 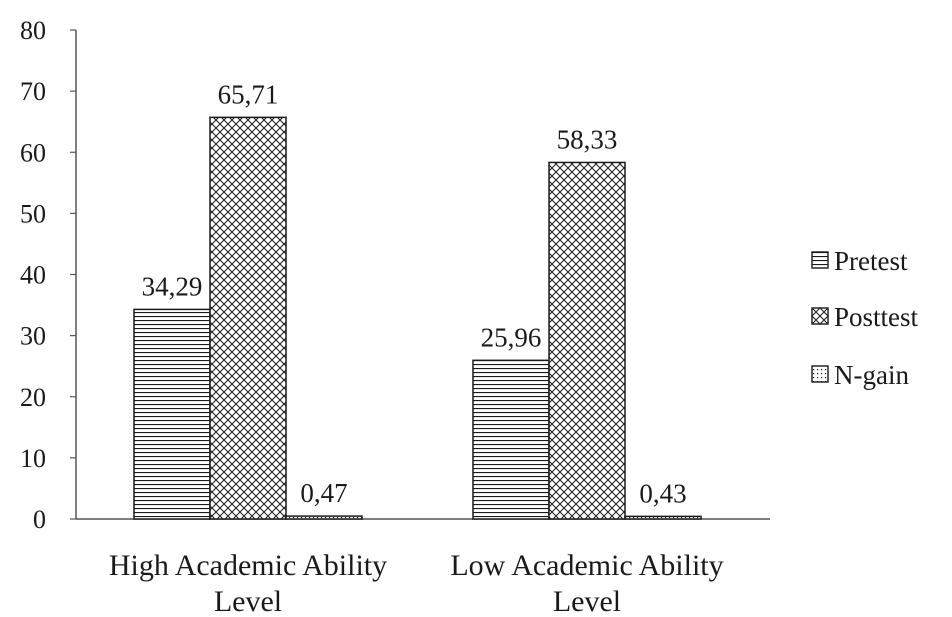 I want to click on y-tick-label: 40, so click(x=33, y=275).